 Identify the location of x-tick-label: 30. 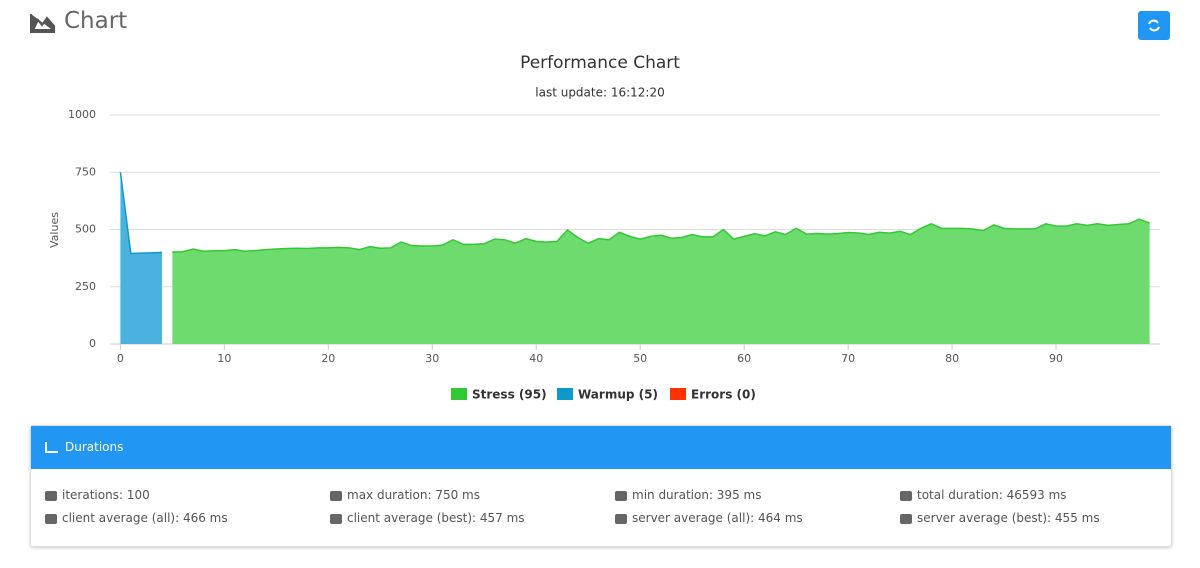
(432, 358).